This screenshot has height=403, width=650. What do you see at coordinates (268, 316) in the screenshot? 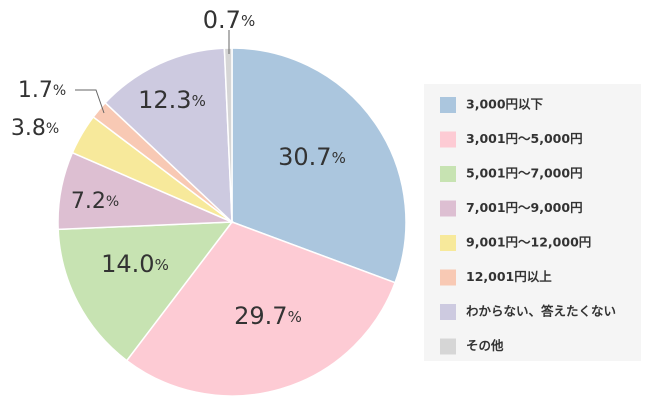
I see `slice-label-2: 29.7%` at bounding box center [268, 316].